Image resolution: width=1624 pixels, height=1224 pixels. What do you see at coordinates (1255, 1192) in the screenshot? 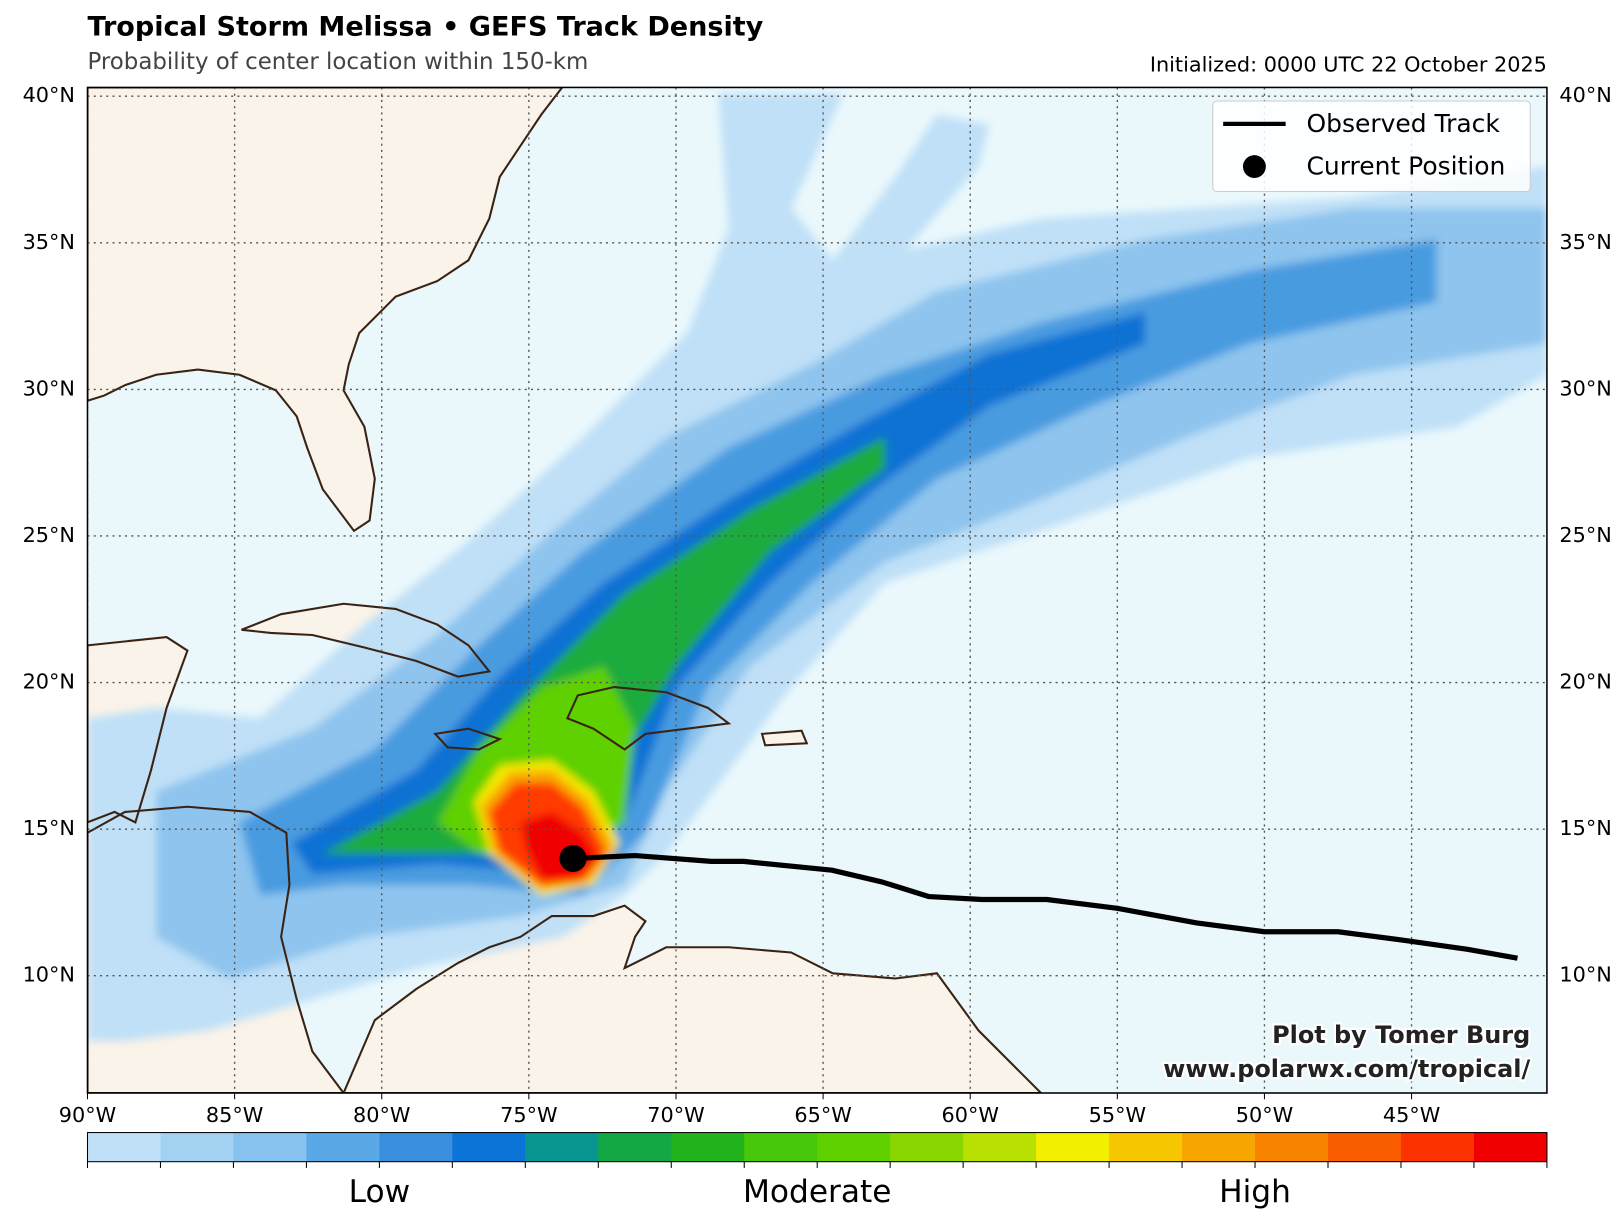
I see `colorbar-label: High` at bounding box center [1255, 1192].